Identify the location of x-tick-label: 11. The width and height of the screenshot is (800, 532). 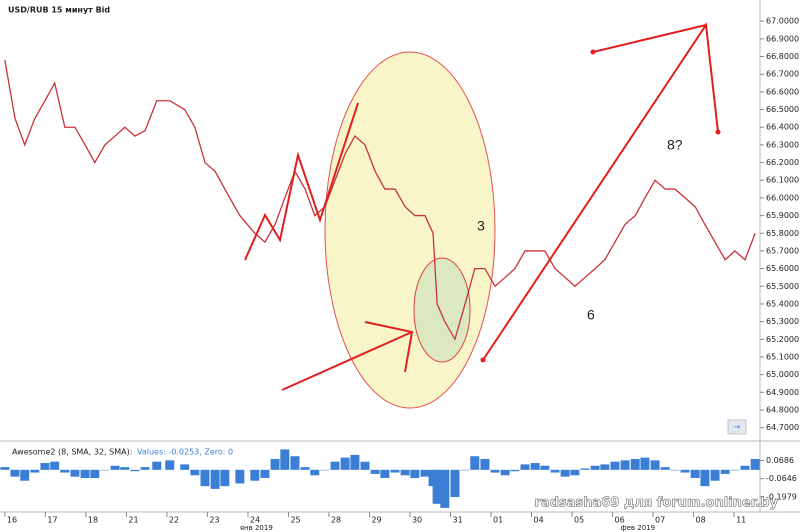
(741, 520).